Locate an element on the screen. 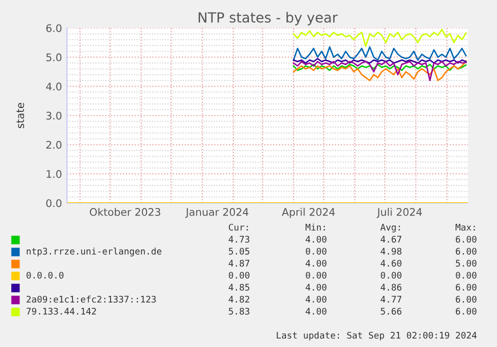 The height and width of the screenshot is (347, 497). text: 5.83 is located at coordinates (239, 311).